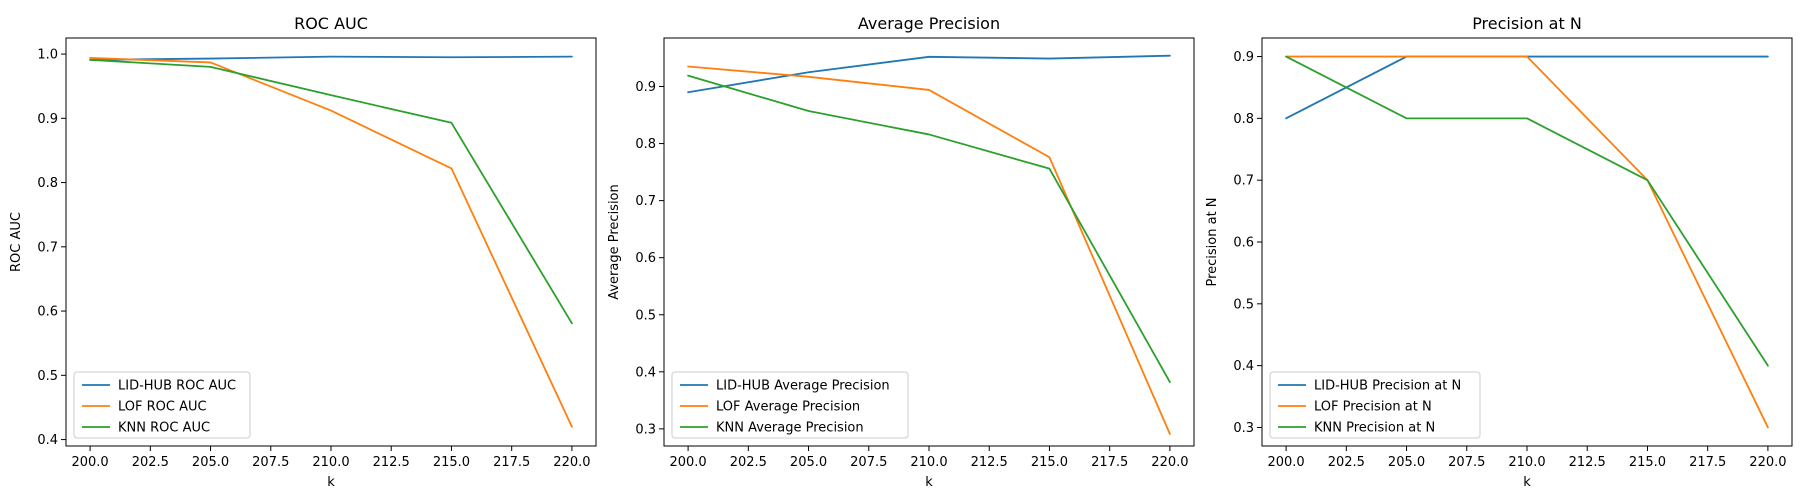  Describe the element at coordinates (645, 315) in the screenshot. I see `average-precision-y-tick-label: 0.5` at that location.